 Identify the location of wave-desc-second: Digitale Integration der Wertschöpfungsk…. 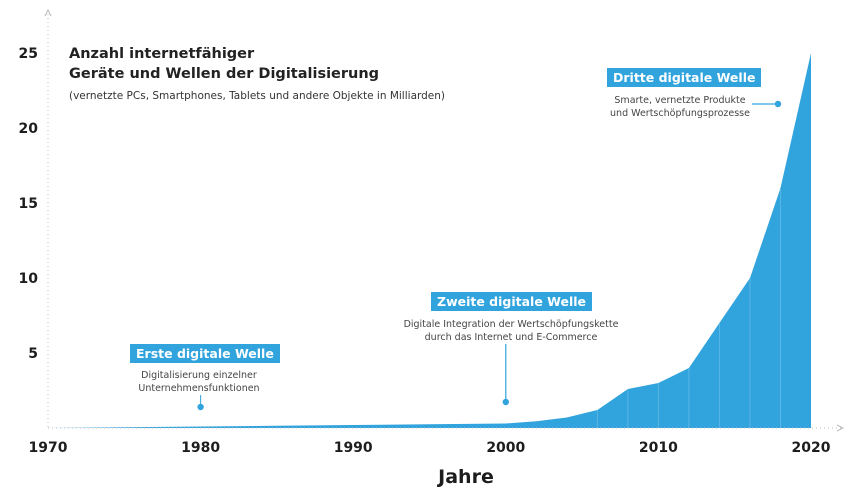
(511, 331).